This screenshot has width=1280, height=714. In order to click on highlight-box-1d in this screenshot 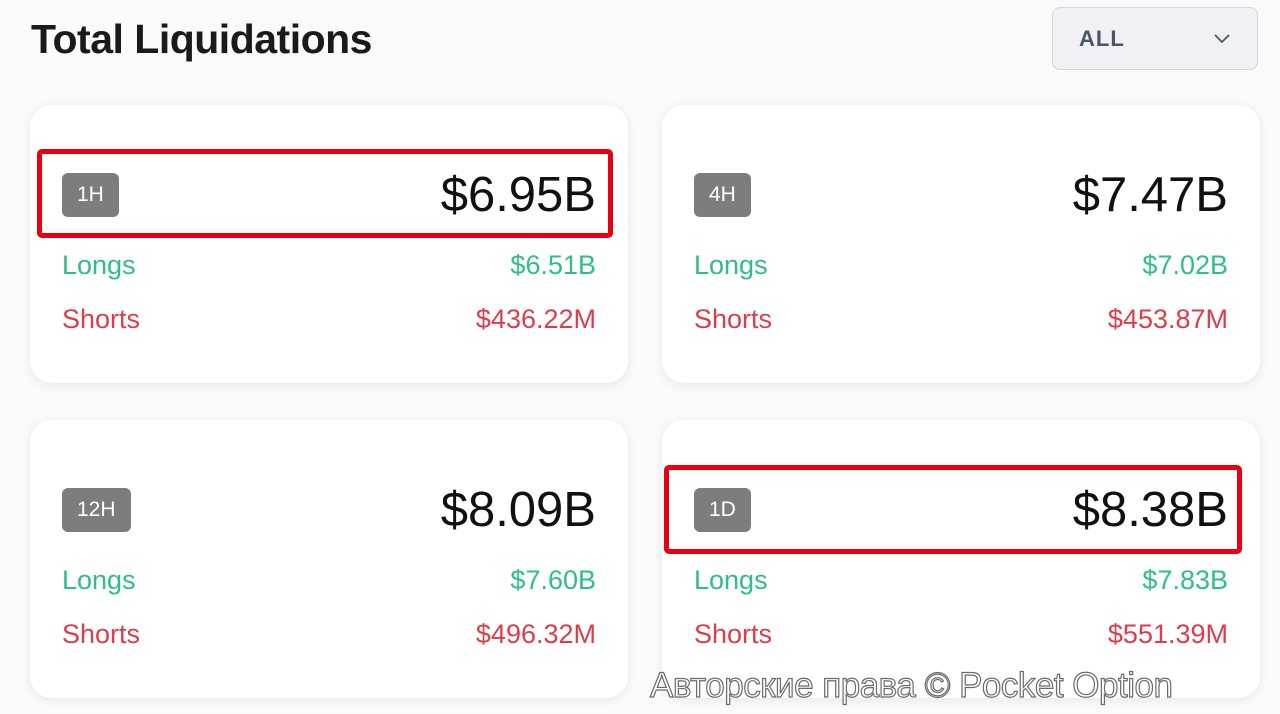, I will do `click(953, 509)`.